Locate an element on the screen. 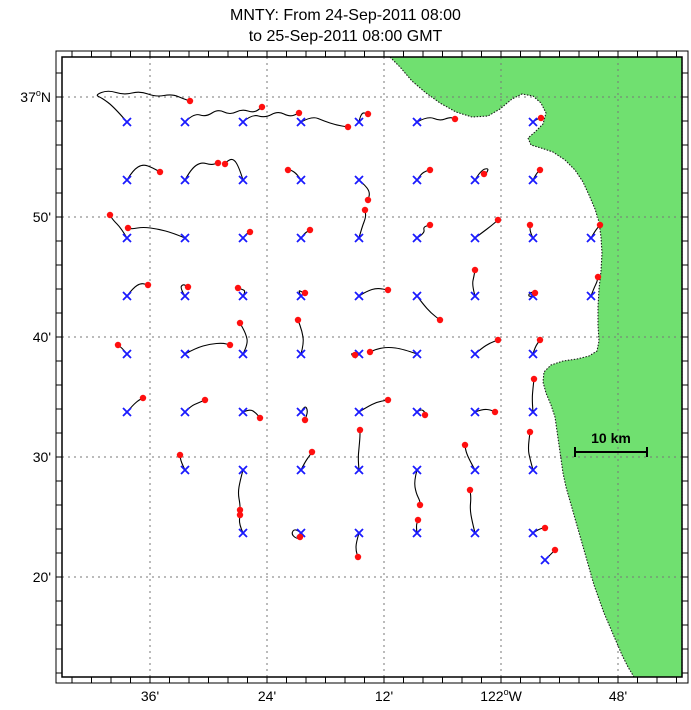 This screenshot has width=691, height=710. title-line-1: MNTY: From 24-Sep-2011 08:00 is located at coordinates (345, 15).